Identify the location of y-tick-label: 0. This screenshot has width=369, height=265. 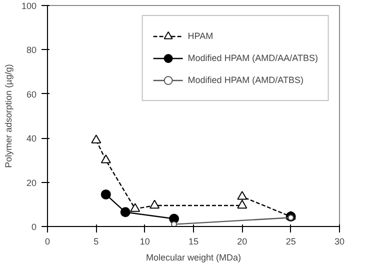
(34, 227).